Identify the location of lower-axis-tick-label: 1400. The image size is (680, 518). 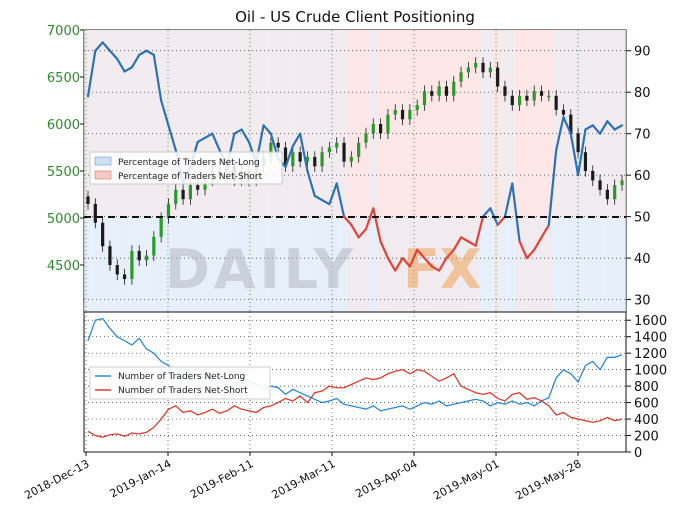
(650, 338).